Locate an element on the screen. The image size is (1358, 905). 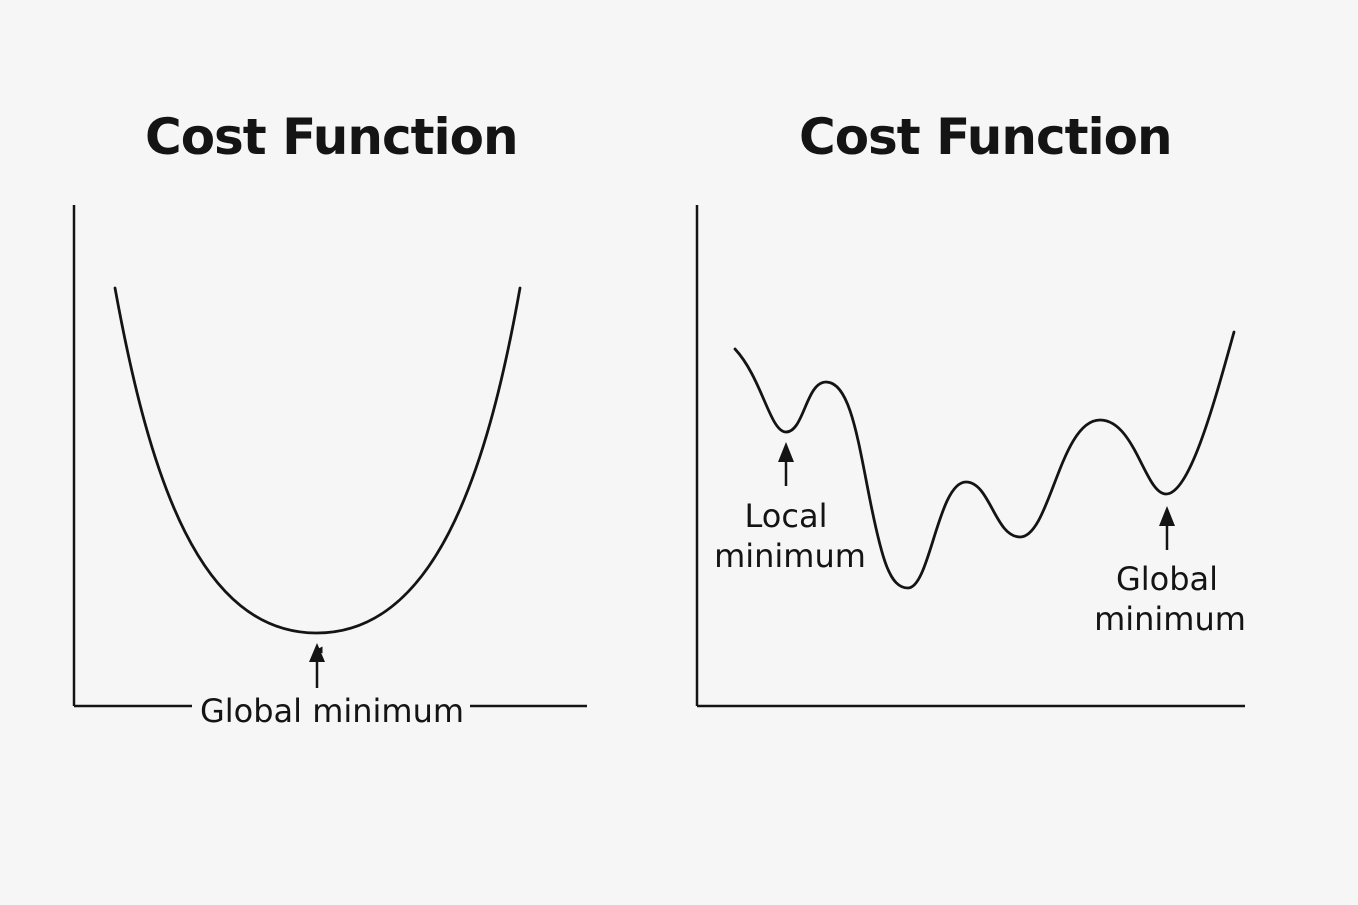
right-global-minimum-label-line2: minimum is located at coordinates (1170, 619).